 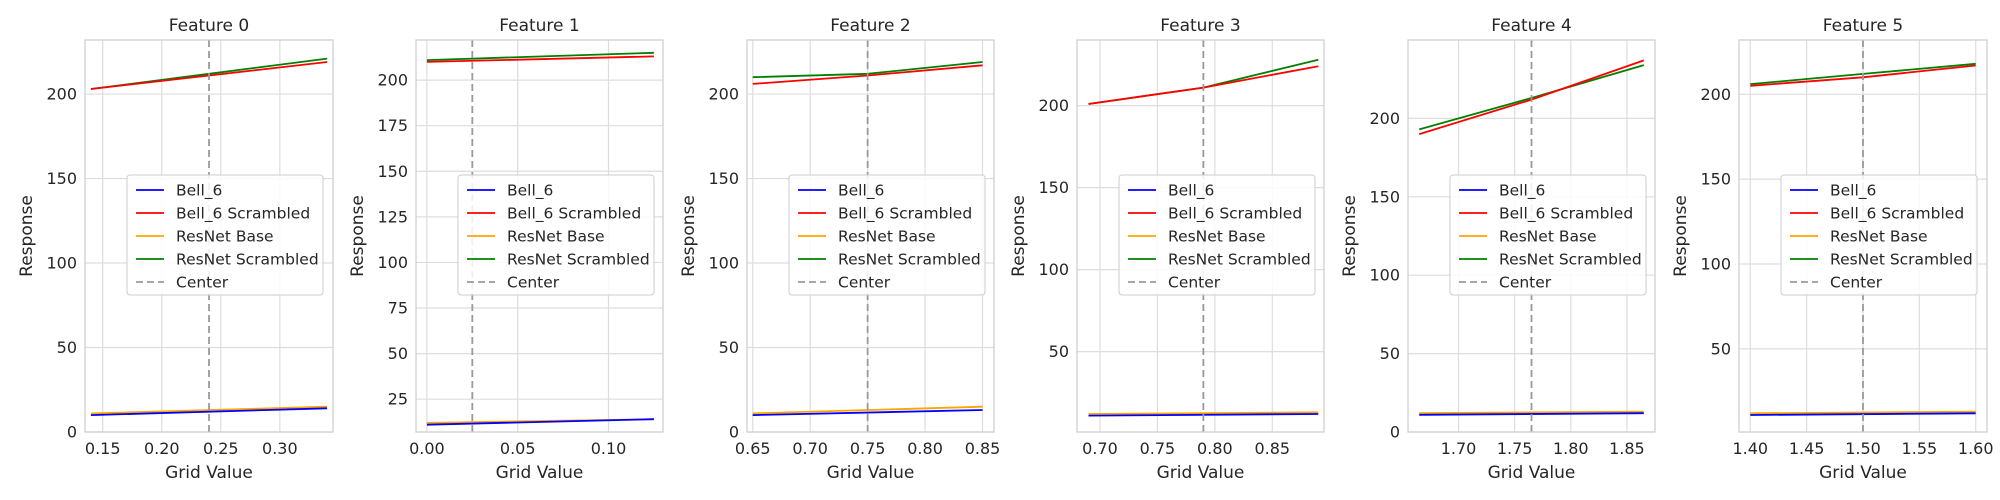 What do you see at coordinates (1459, 448) in the screenshot?
I see `x-tick-label: 1.70` at bounding box center [1459, 448].